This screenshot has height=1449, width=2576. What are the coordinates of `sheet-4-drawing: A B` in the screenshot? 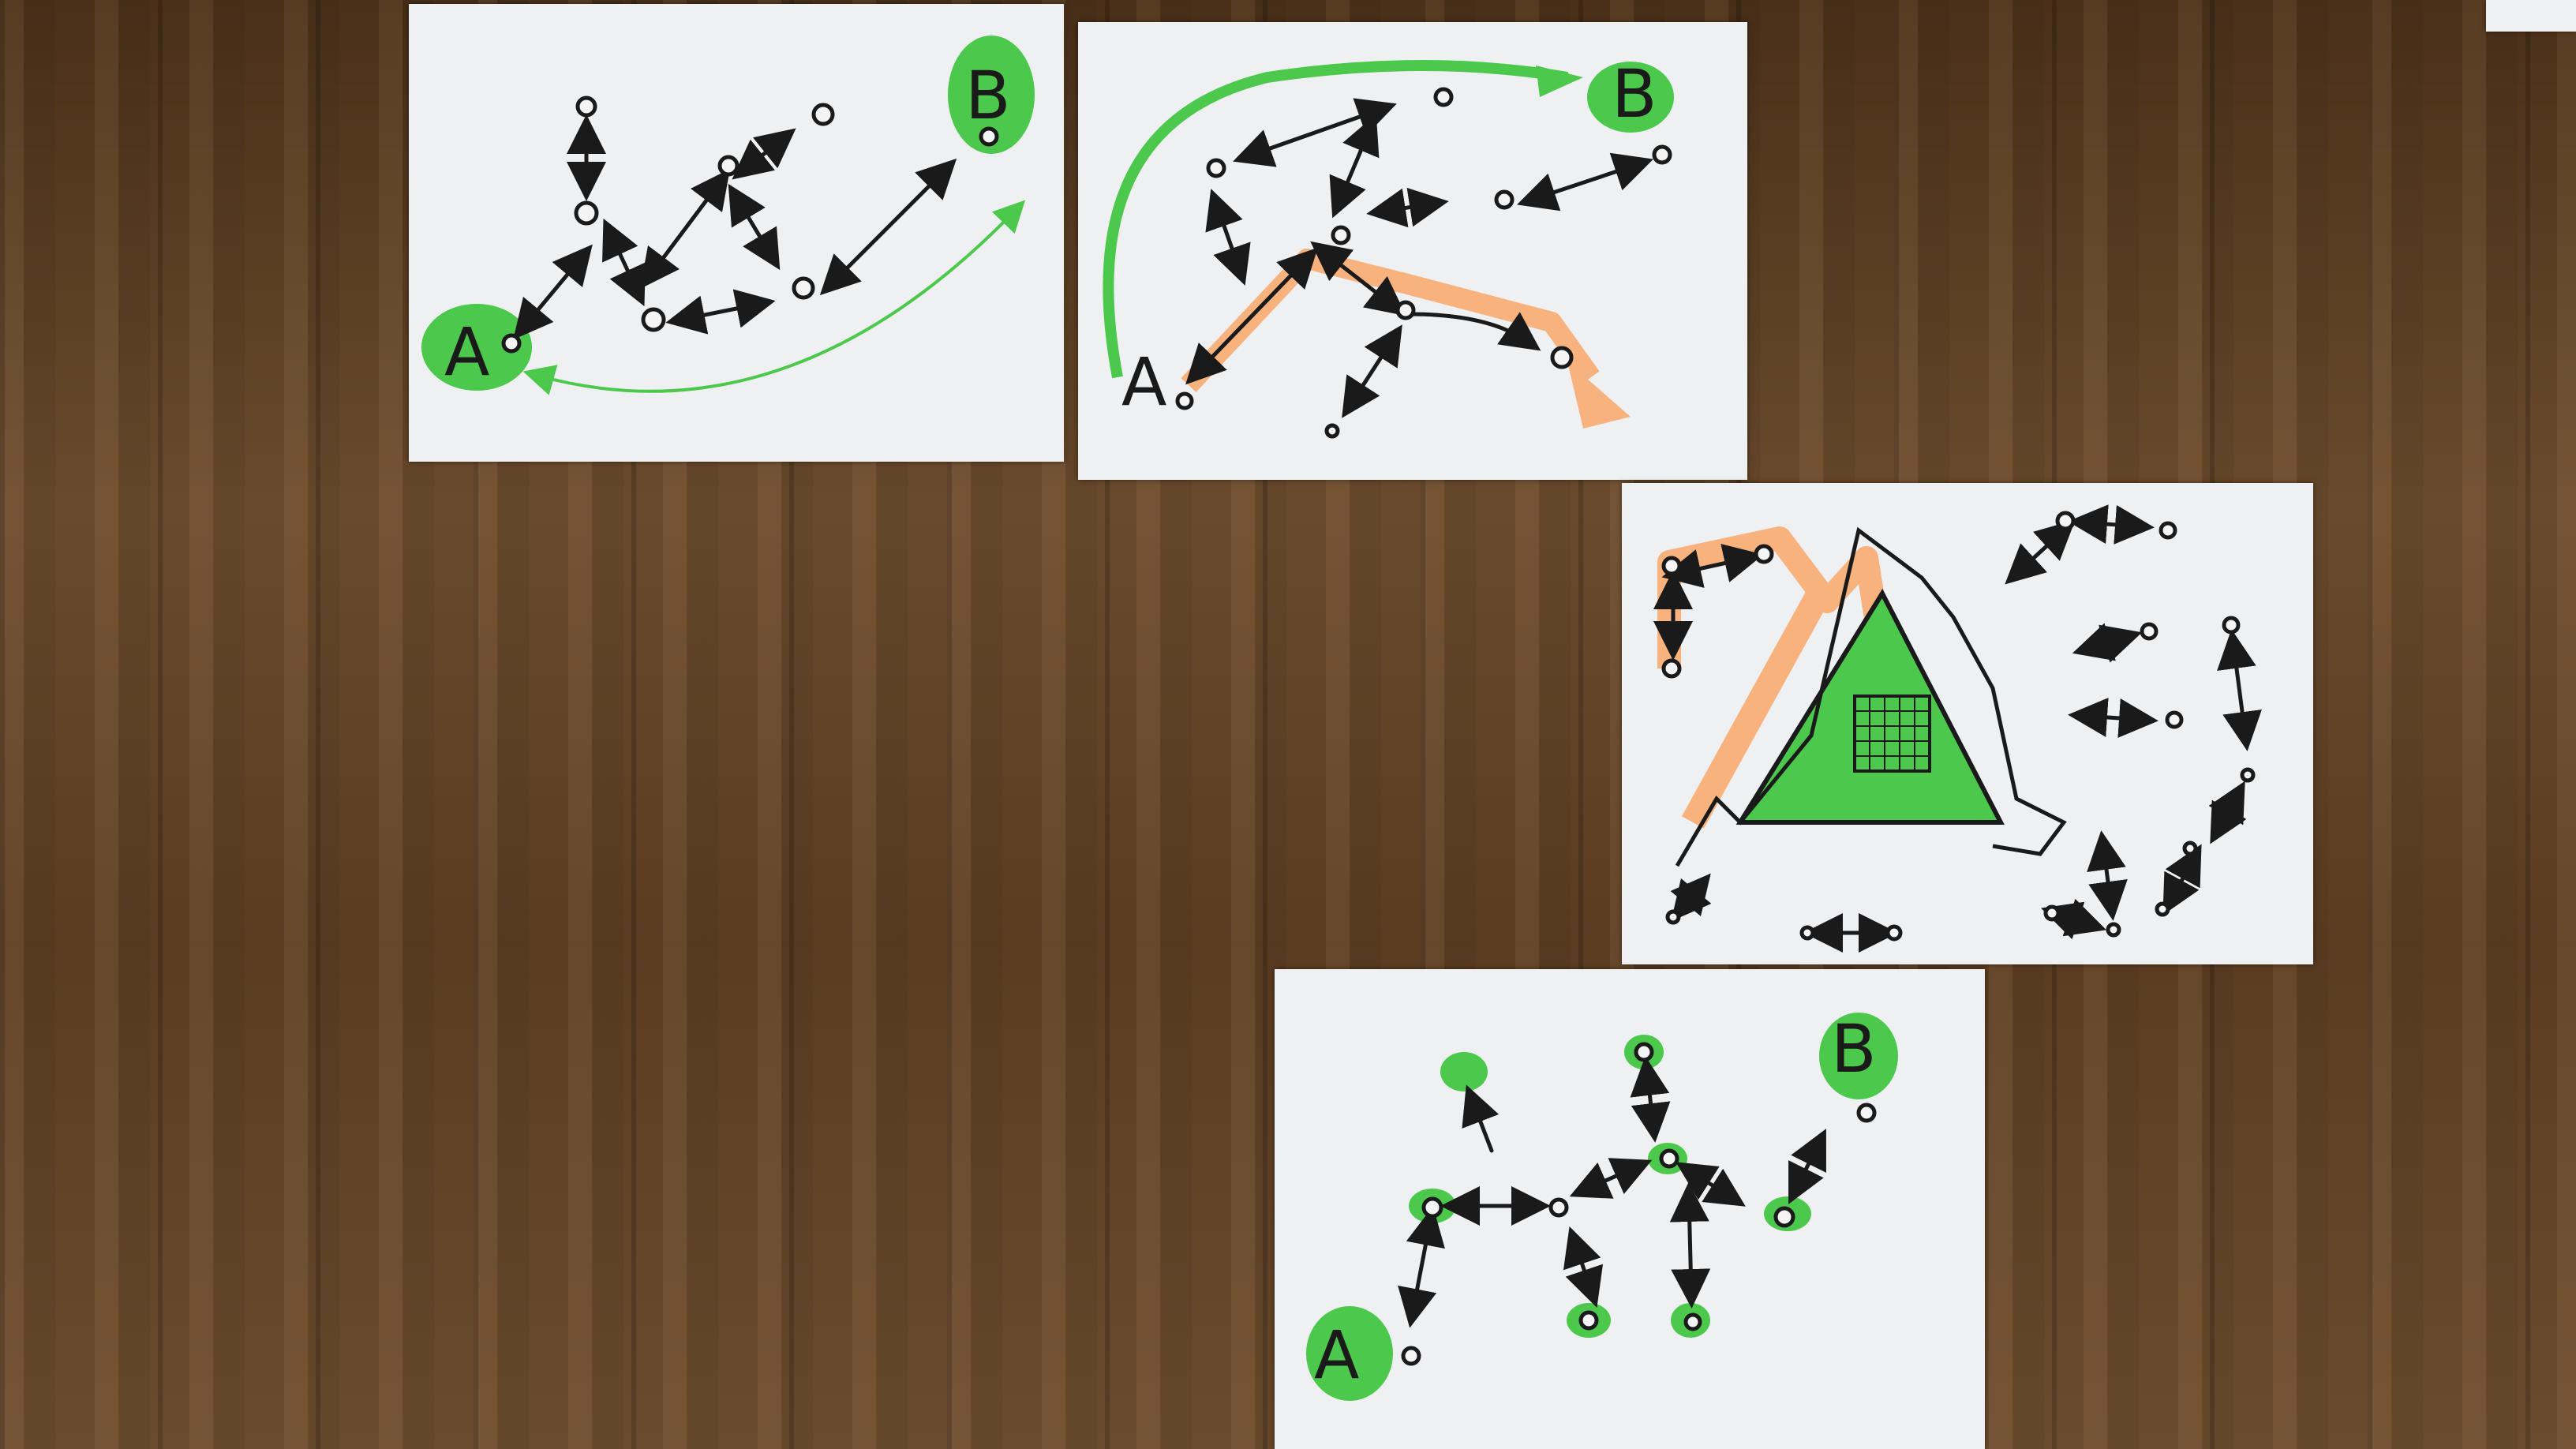 It's located at (1602, 1205).